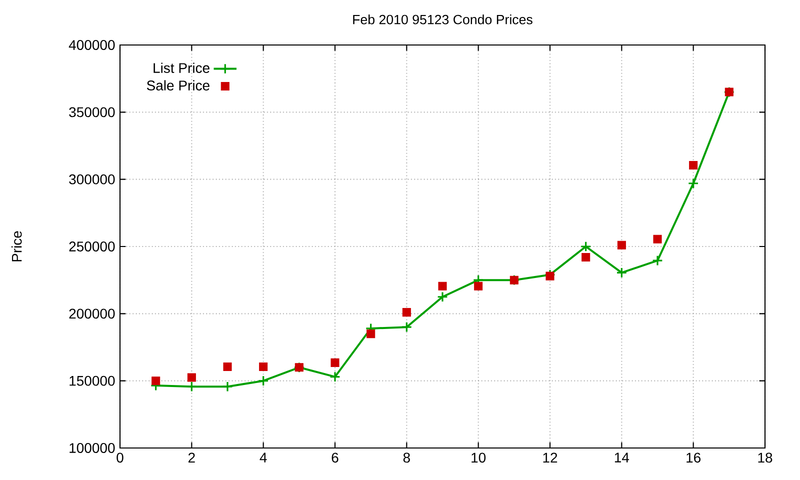  What do you see at coordinates (178, 85) in the screenshot?
I see `legend-label: Sale Price` at bounding box center [178, 85].